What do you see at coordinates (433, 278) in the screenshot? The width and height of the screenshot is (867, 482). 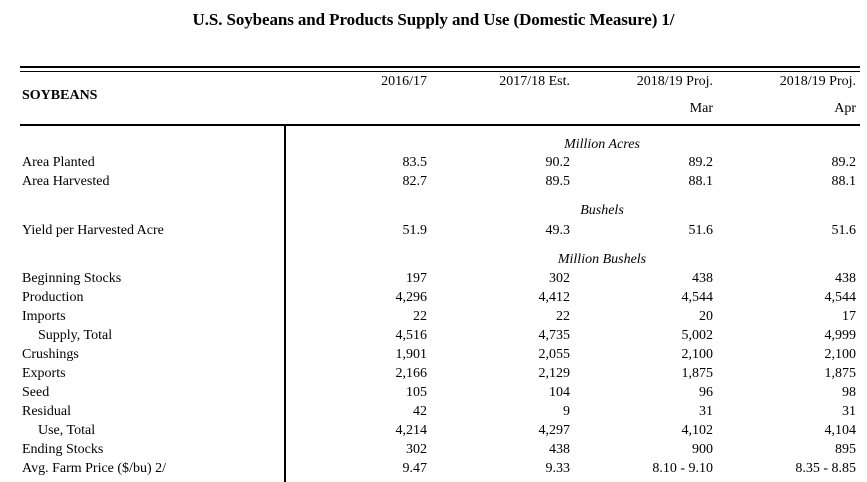 I see `table-row: Beginning Stocks 197 302 438 438` at bounding box center [433, 278].